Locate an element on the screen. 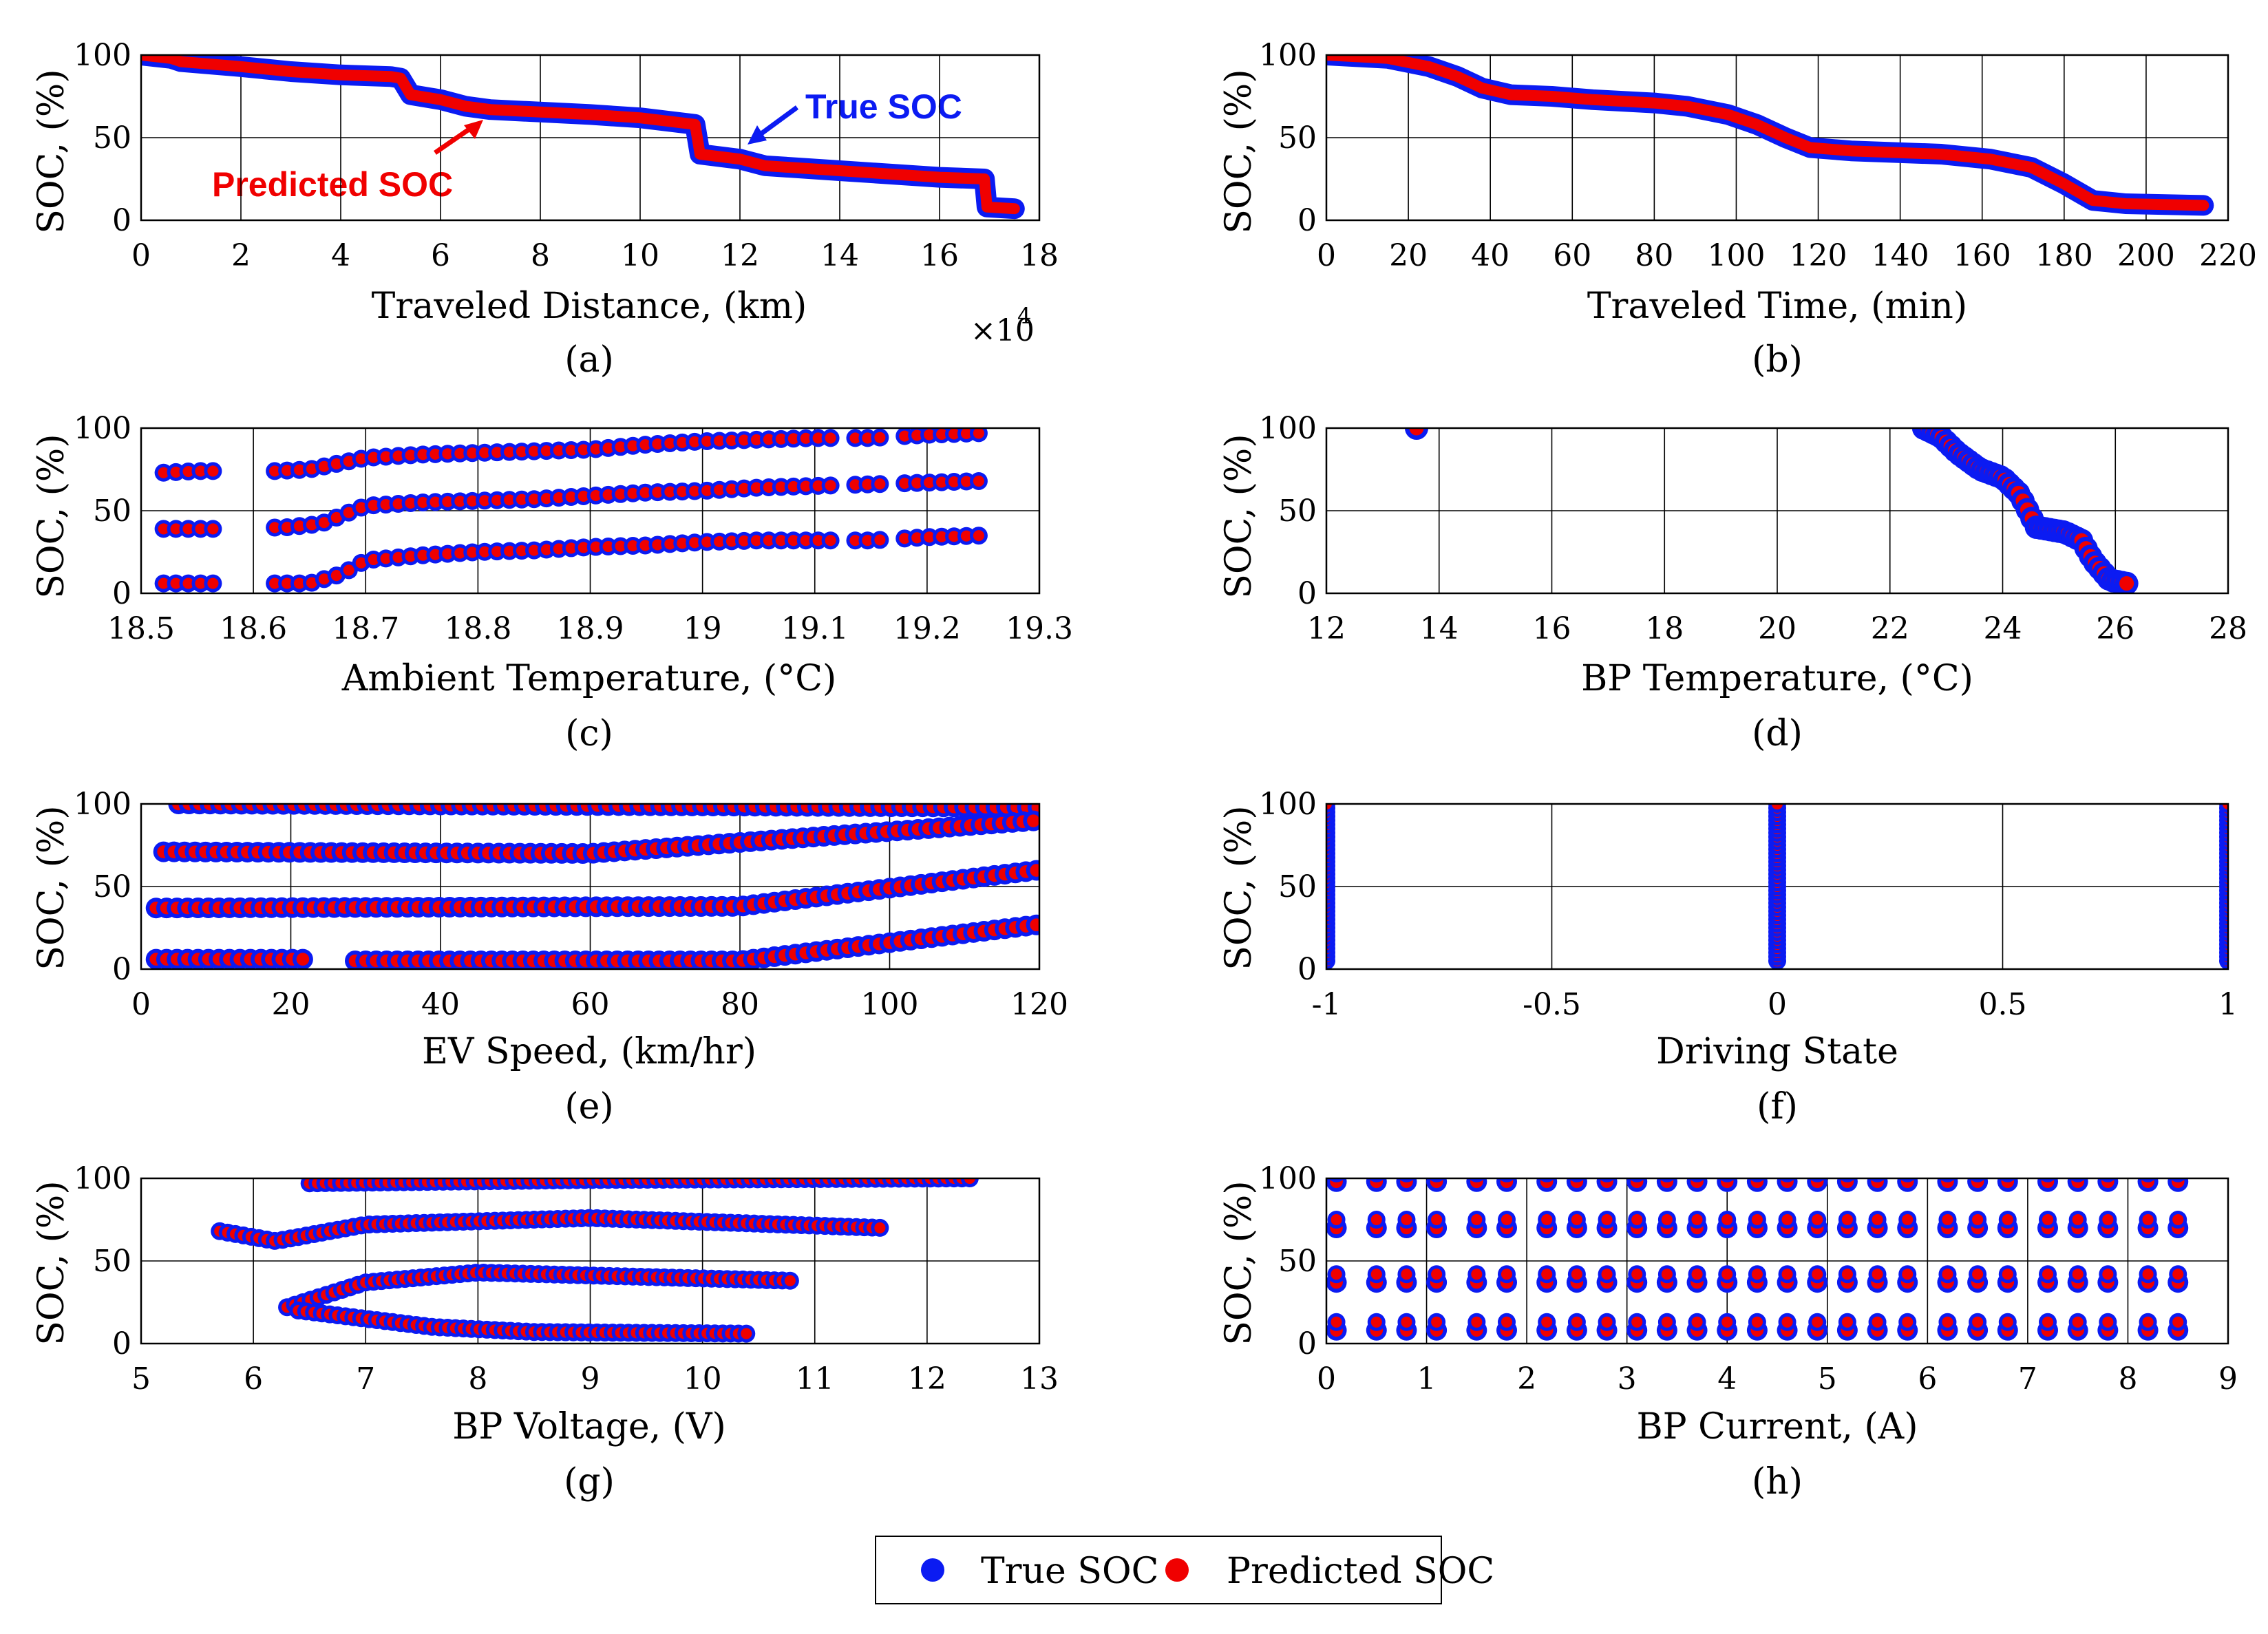  predicted-soc-arrowhead is located at coordinates (473, 129).